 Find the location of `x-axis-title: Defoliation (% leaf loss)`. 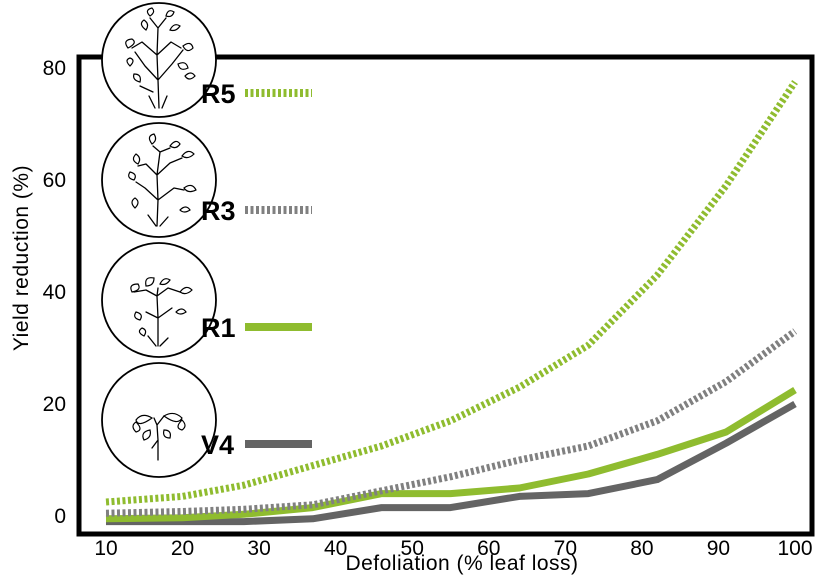

x-axis-title: Defoliation (% leaf loss) is located at coordinates (461, 563).